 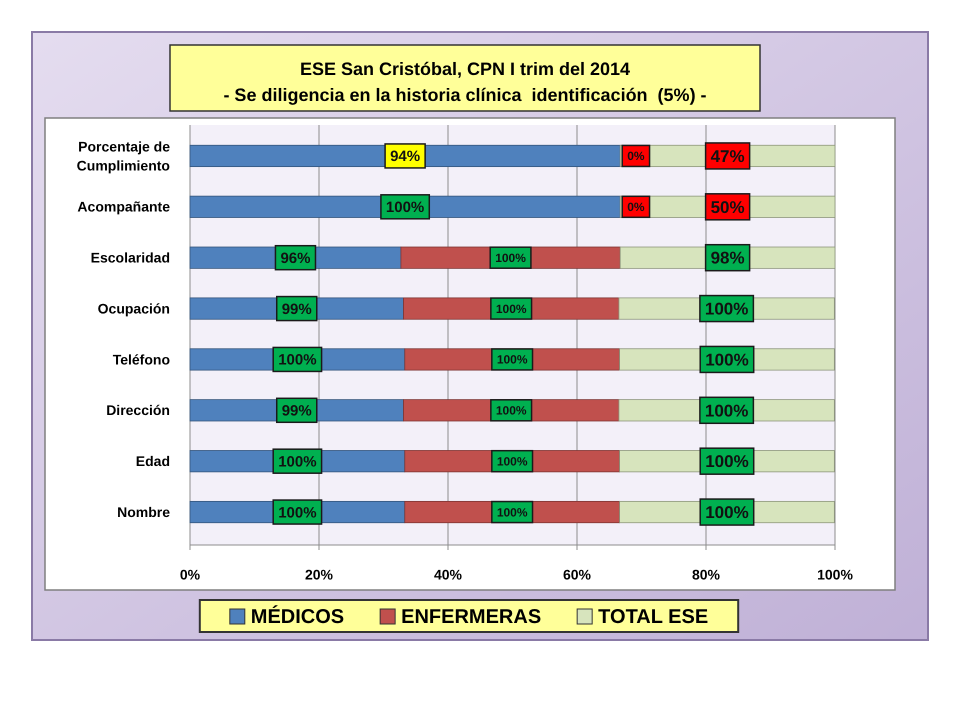 I want to click on x-tick-label: 80%, so click(x=706, y=574).